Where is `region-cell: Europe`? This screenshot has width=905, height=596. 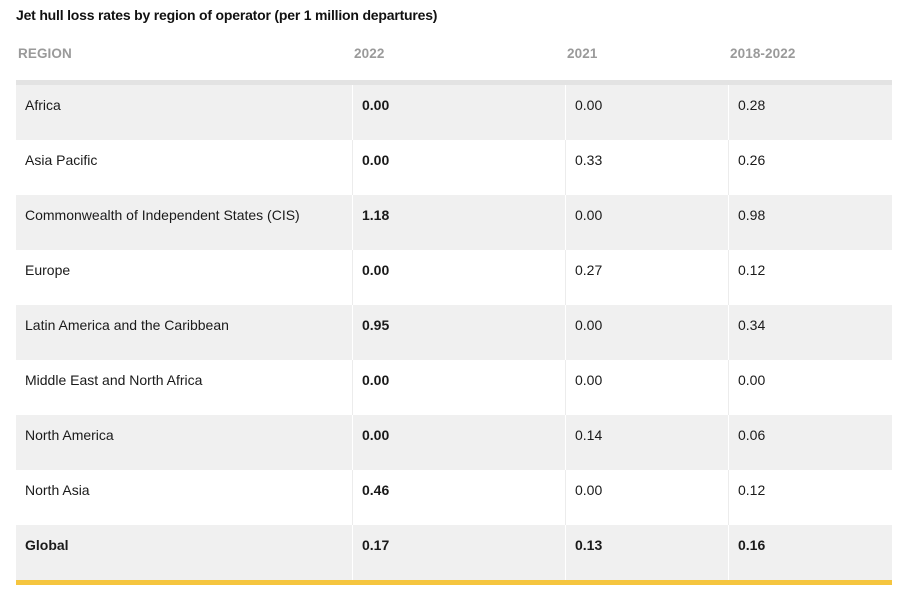 region-cell: Europe is located at coordinates (48, 270).